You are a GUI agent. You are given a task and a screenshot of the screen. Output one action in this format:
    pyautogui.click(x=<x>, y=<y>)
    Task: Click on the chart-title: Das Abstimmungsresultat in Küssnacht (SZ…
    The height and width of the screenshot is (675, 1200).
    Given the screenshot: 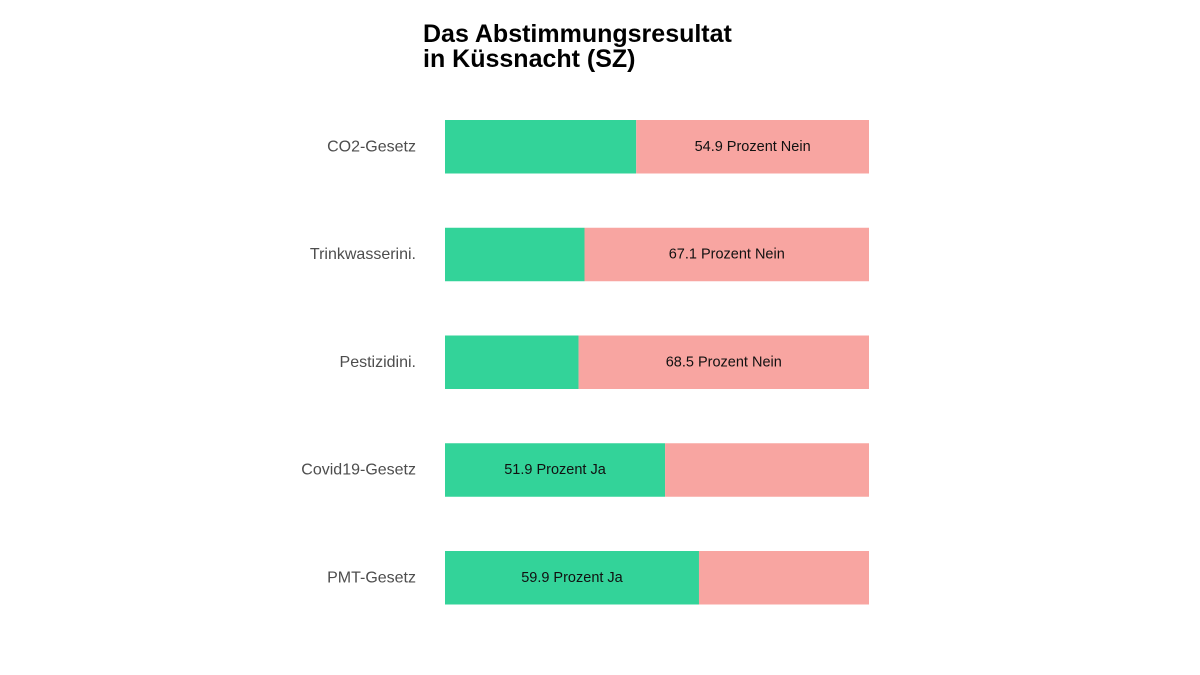 What is the action you would take?
    pyautogui.click(x=577, y=47)
    